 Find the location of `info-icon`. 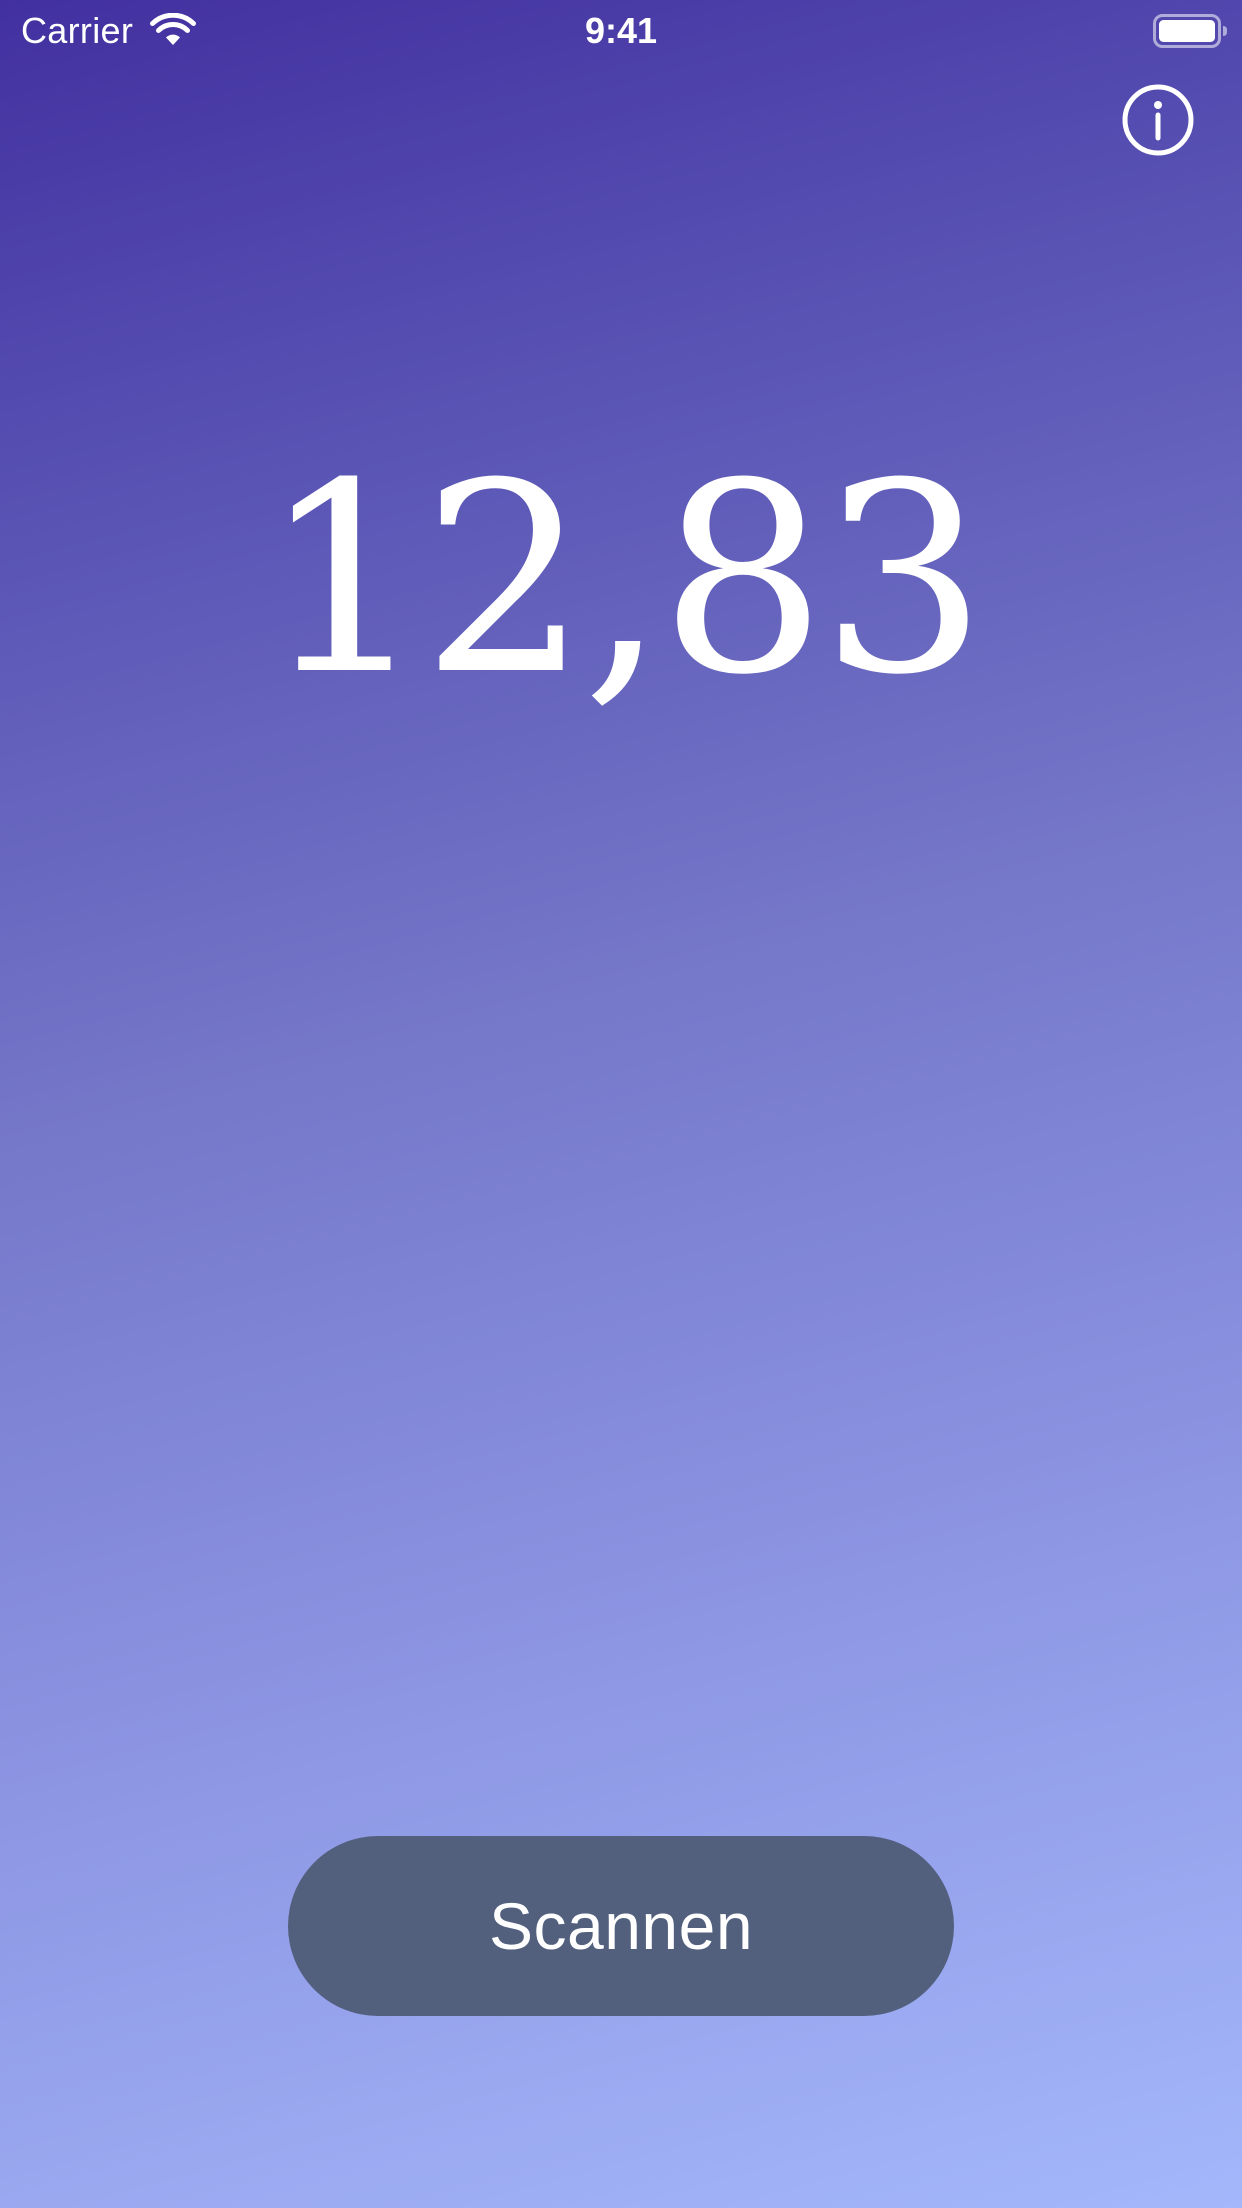

info-icon is located at coordinates (1158, 120).